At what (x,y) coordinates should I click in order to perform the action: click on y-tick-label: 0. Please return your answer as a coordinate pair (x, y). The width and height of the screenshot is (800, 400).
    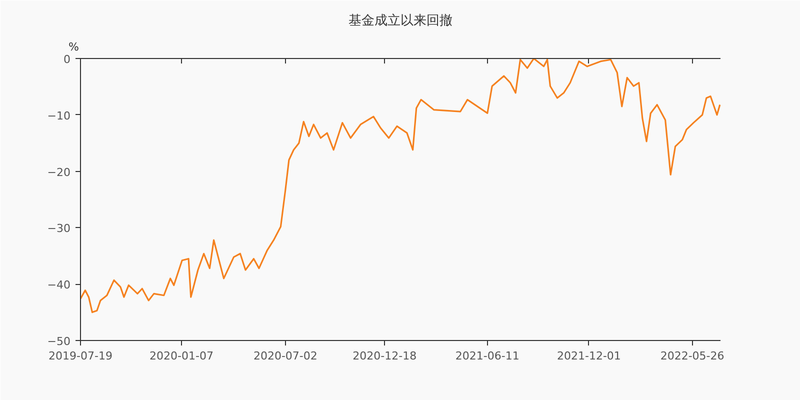
    Looking at the image, I should click on (67, 59).